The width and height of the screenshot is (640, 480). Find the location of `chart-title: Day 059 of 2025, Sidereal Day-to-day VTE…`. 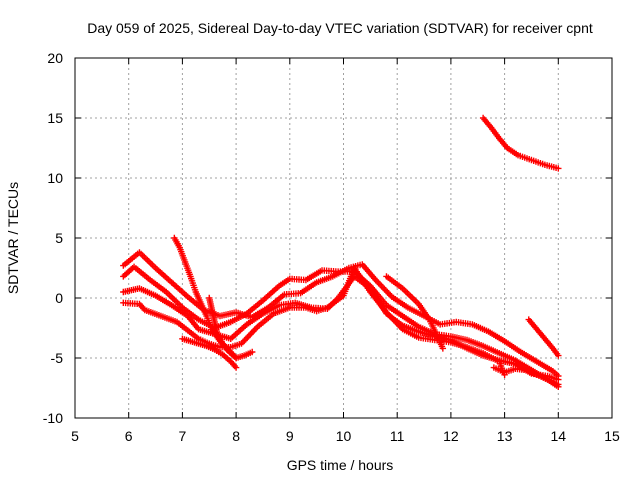

chart-title: Day 059 of 2025, Sidereal Day-to-day VTE… is located at coordinates (340, 28).